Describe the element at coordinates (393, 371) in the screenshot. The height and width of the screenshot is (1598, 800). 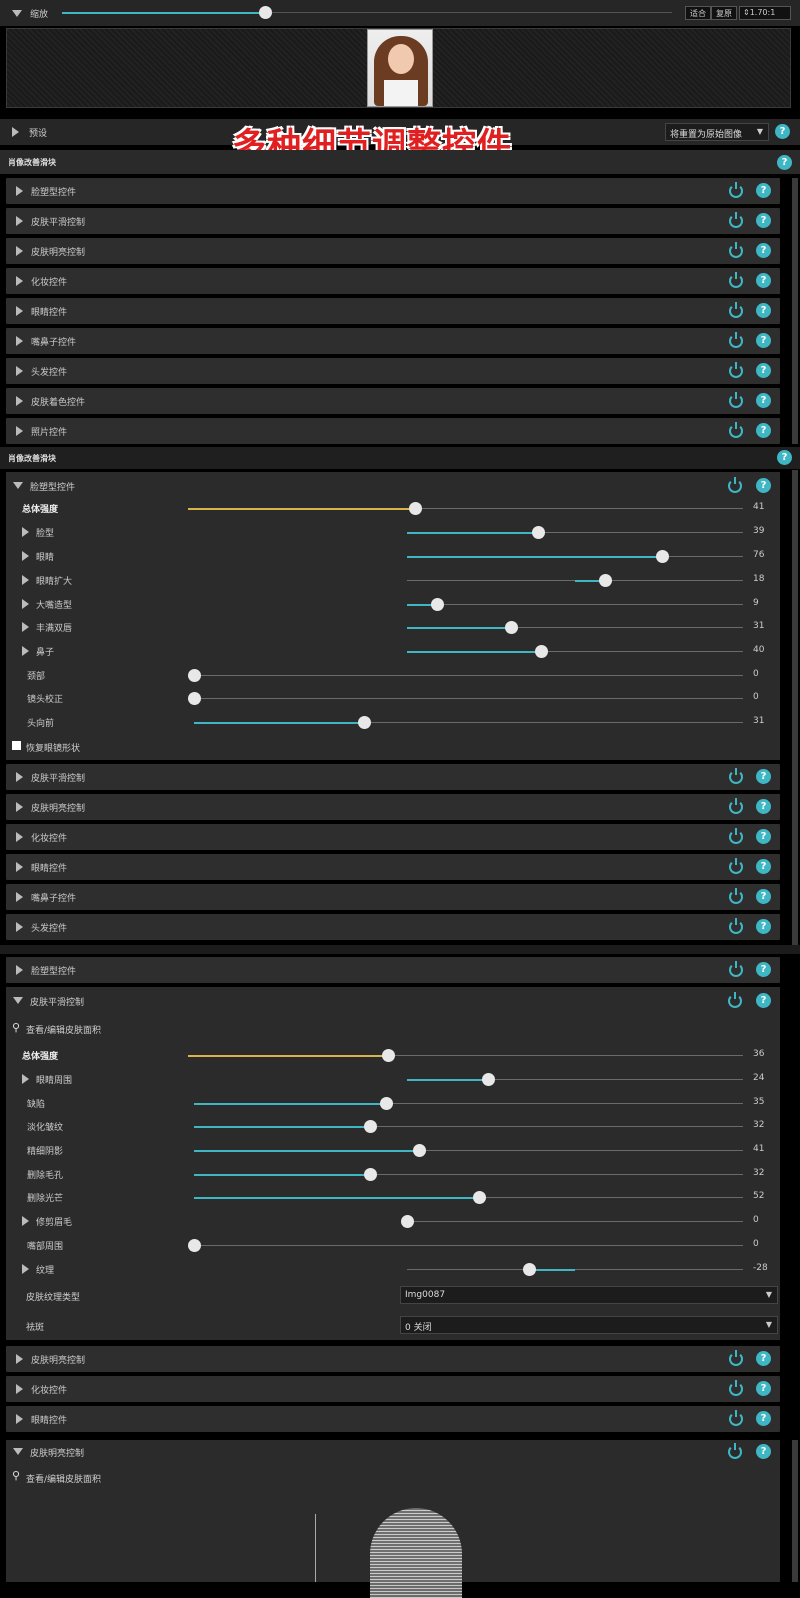
I see `panel1-row: 头发控件?` at that location.